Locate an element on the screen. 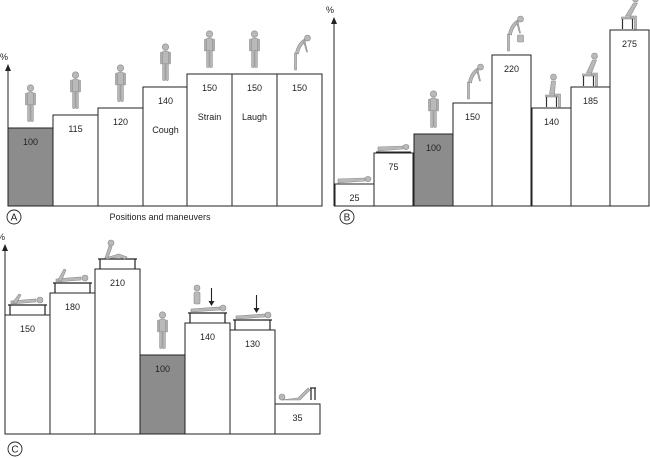  bar-a-7: 150 is located at coordinates (299, 120).